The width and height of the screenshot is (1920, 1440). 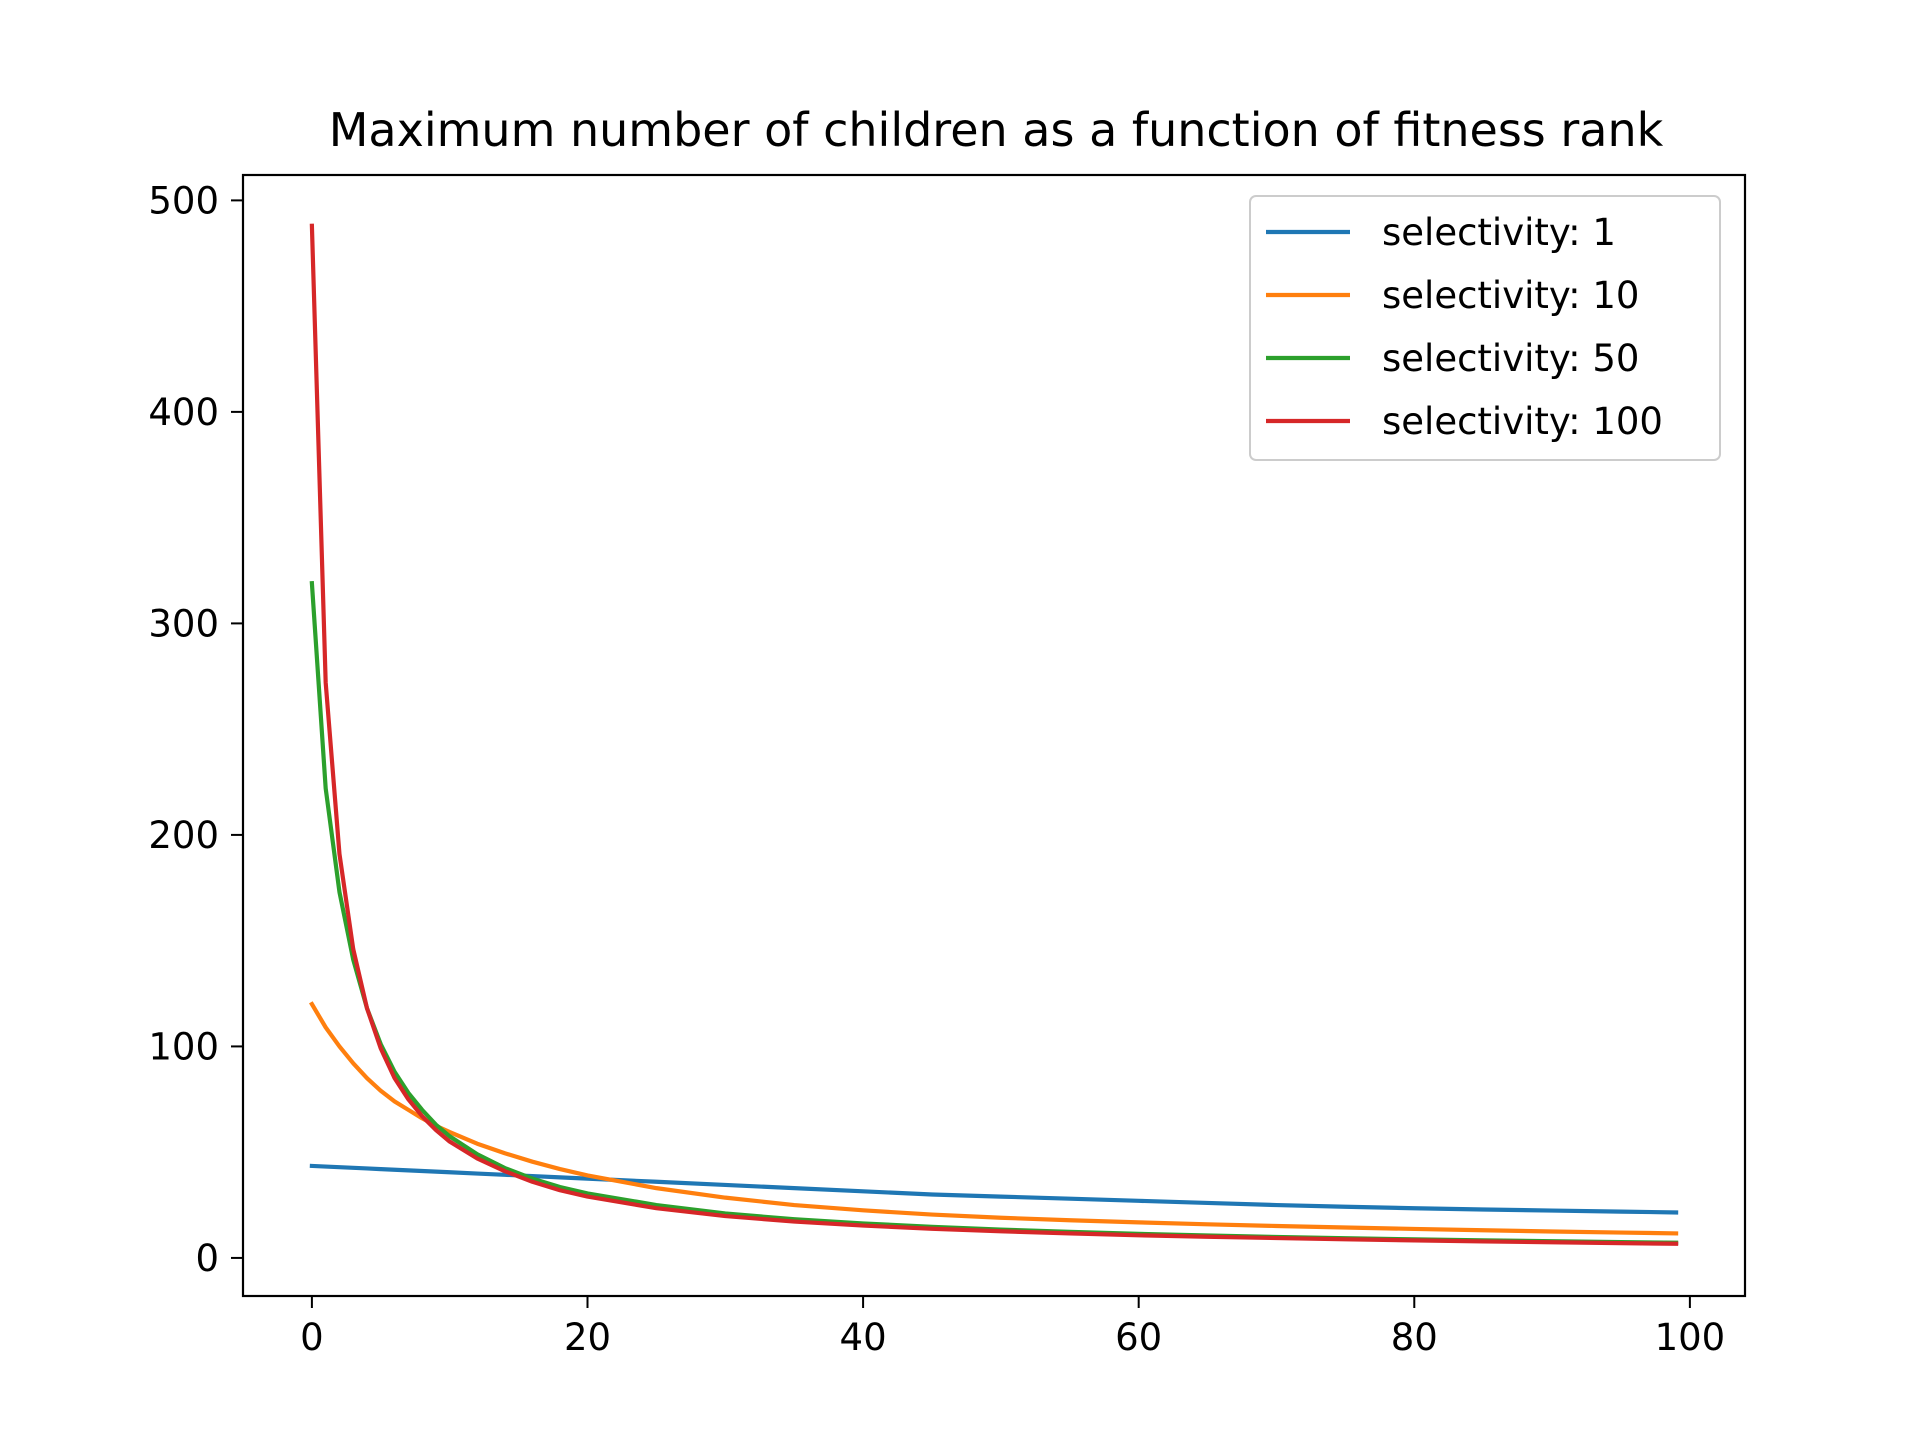 What do you see at coordinates (1690, 1337) in the screenshot?
I see `x-tick-label: 100` at bounding box center [1690, 1337].